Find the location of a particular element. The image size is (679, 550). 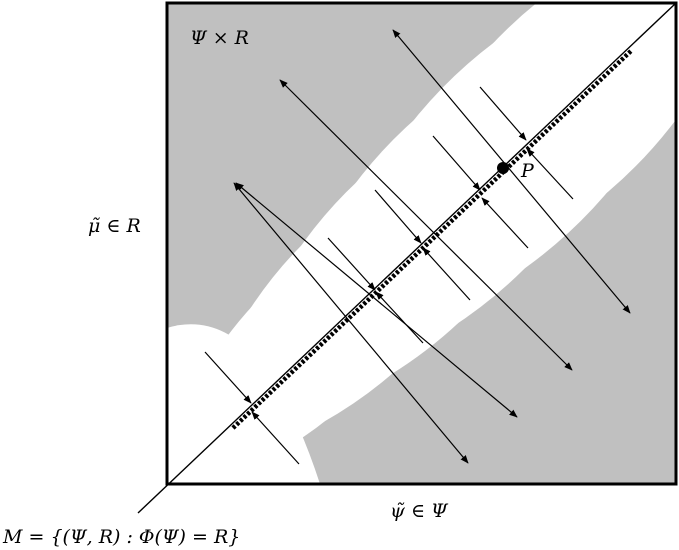

horizontal-axis-label: ψ̃ ∈ Ψ is located at coordinates (419, 511).